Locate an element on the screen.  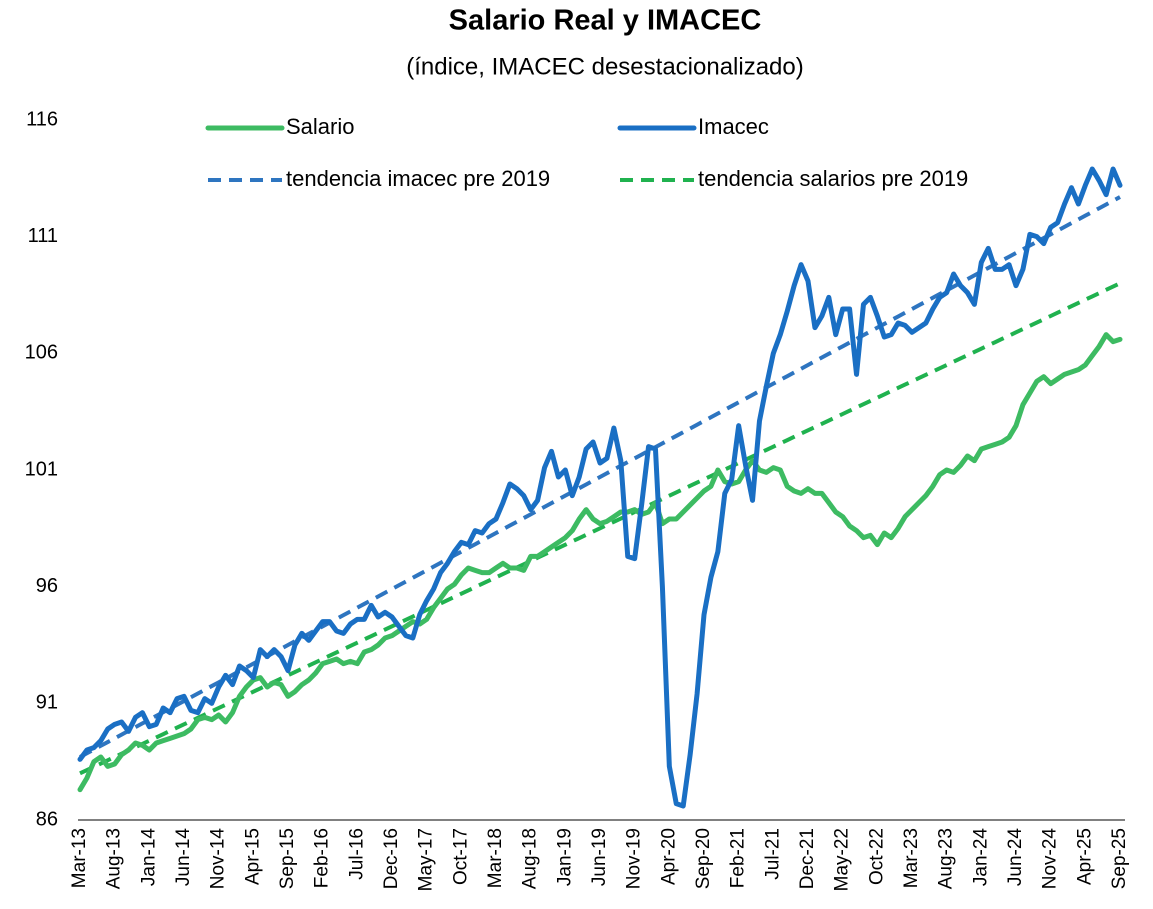
x-tick-label: Jan-19 is located at coordinates (564, 857).